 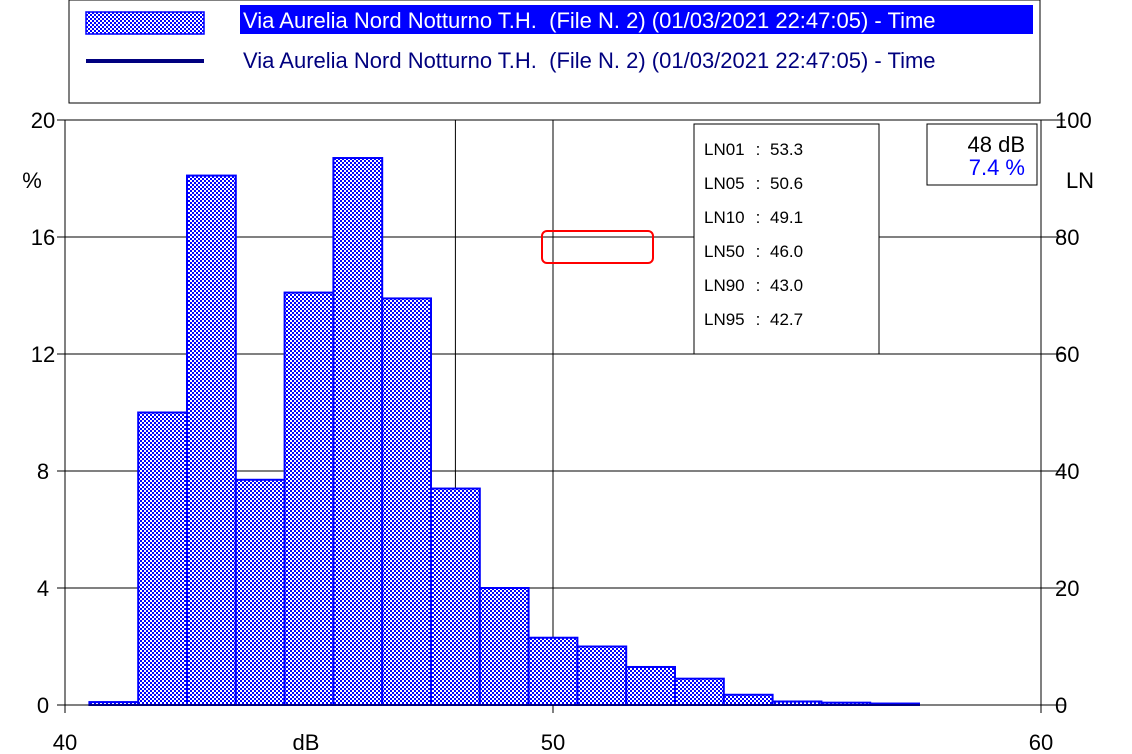 I want to click on percentile-value: 53.3, so click(x=786, y=149).